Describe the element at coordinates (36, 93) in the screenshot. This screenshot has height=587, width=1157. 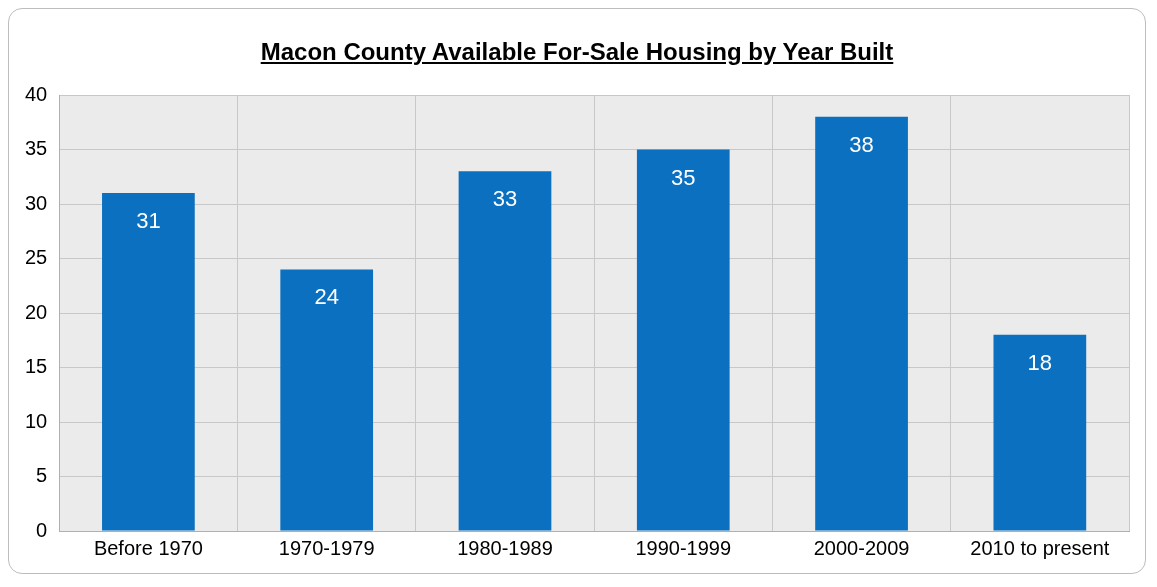
I see `y-tick-label: 40` at that location.